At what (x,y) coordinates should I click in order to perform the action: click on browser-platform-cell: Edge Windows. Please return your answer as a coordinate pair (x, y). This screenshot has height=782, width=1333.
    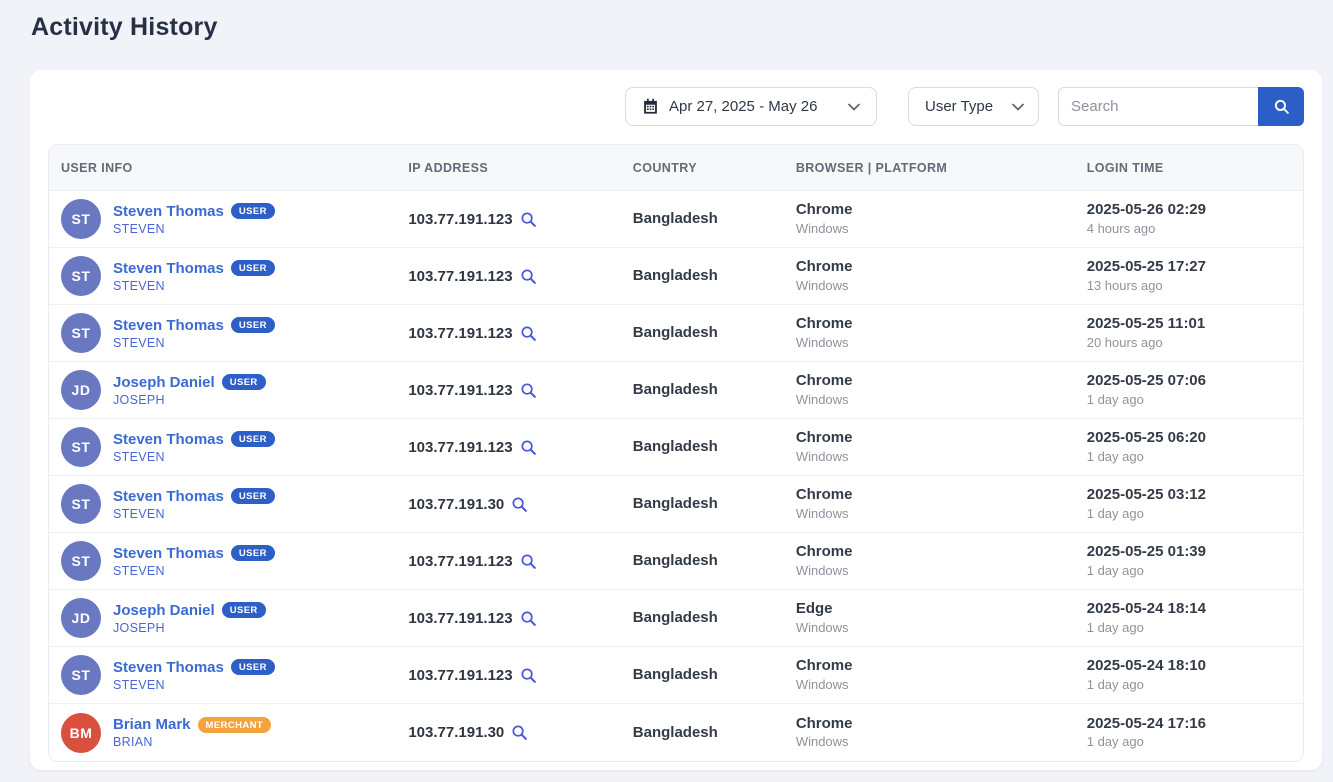
    Looking at the image, I should click on (929, 617).